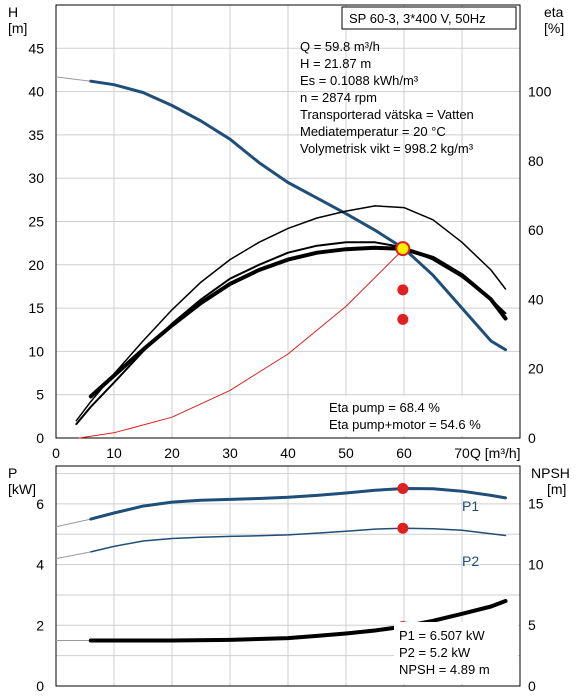 Image resolution: width=585 pixels, height=698 pixels. I want to click on power-tick-label: 0, so click(40, 686).